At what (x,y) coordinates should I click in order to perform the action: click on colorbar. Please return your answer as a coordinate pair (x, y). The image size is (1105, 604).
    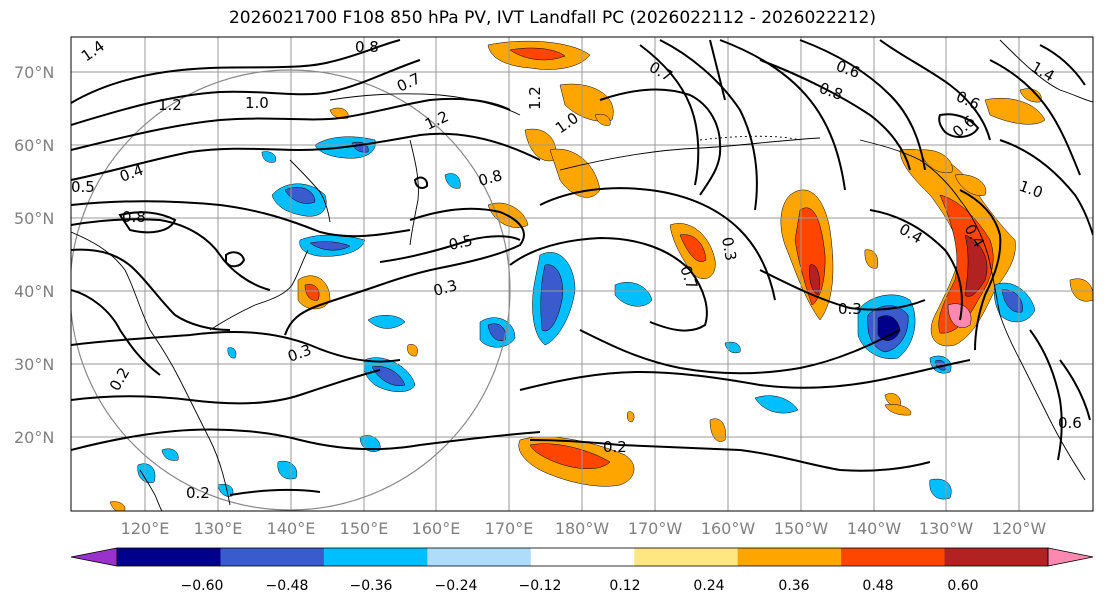
    Looking at the image, I should click on (582, 557).